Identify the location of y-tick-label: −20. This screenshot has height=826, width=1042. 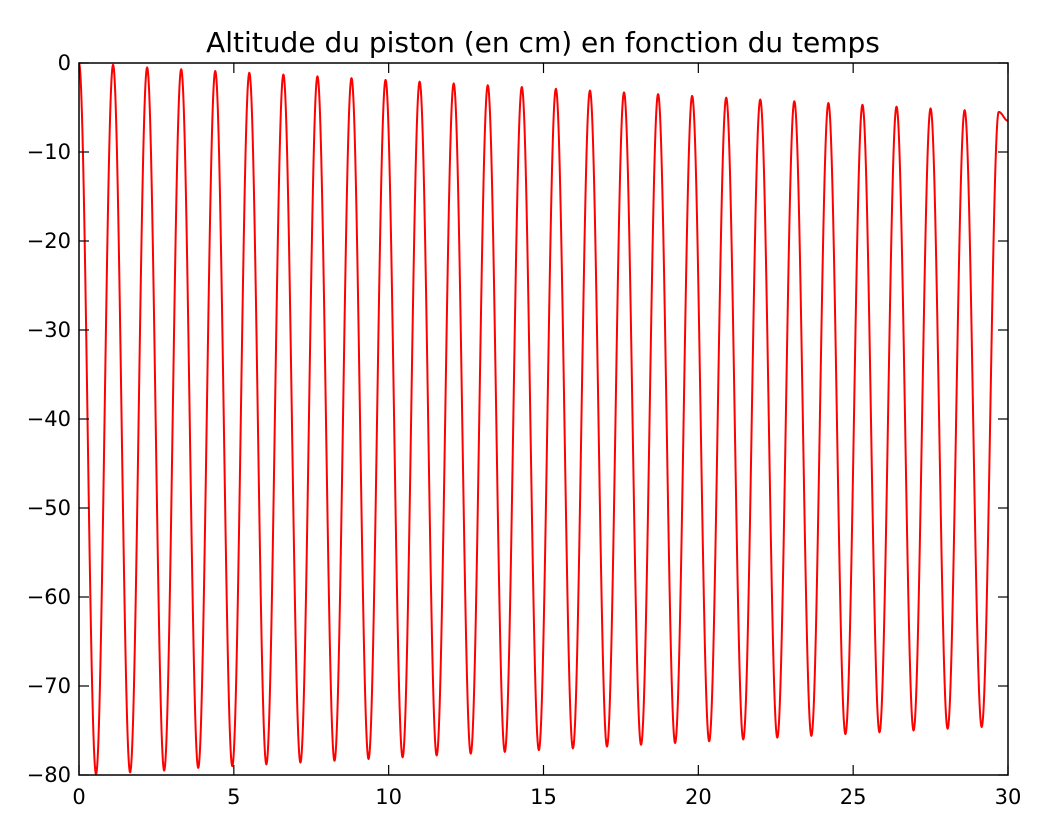
(49, 241).